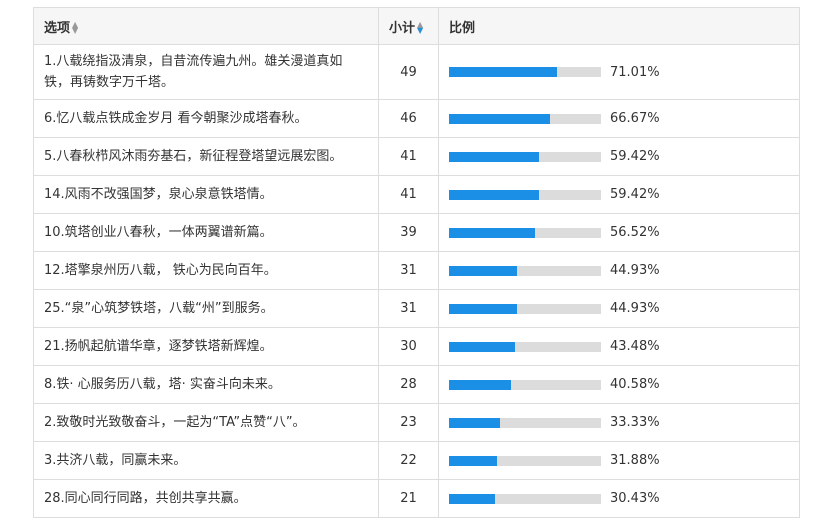  What do you see at coordinates (206, 498) in the screenshot?
I see `option-text: 28.同心同行同路，共创共享共赢。` at bounding box center [206, 498].